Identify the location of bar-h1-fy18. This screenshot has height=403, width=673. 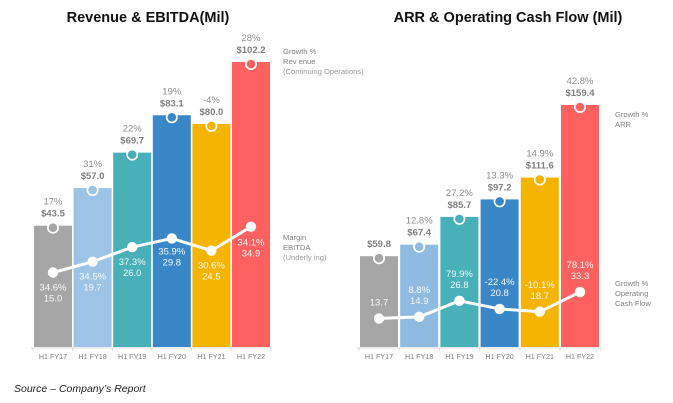
(92, 267).